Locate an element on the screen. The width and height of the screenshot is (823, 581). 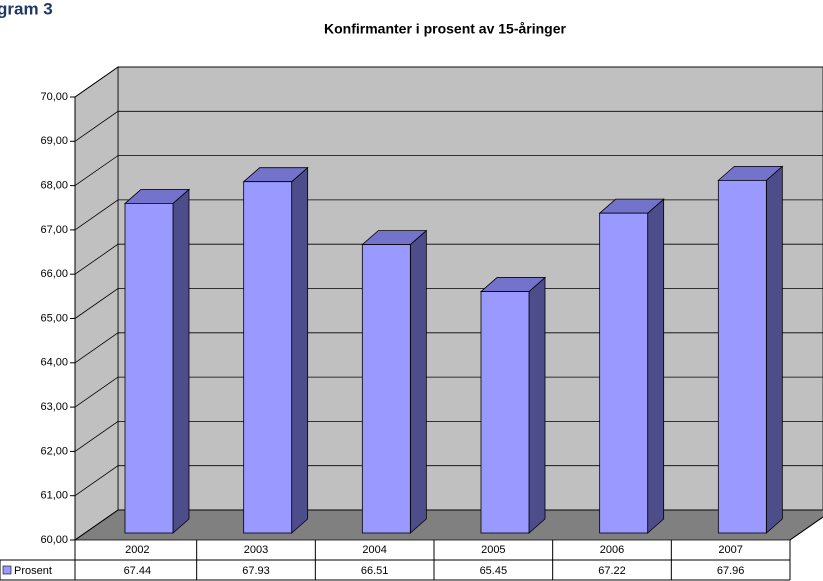
legend-swatch is located at coordinates (7, 570).